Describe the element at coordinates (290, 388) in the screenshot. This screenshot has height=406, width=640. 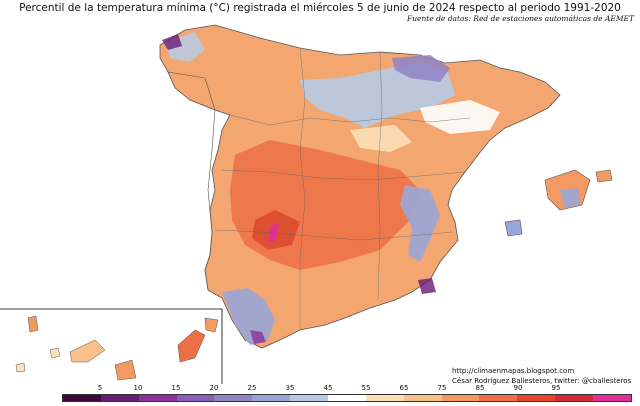
I see `legend-tick-label: 35` at that location.